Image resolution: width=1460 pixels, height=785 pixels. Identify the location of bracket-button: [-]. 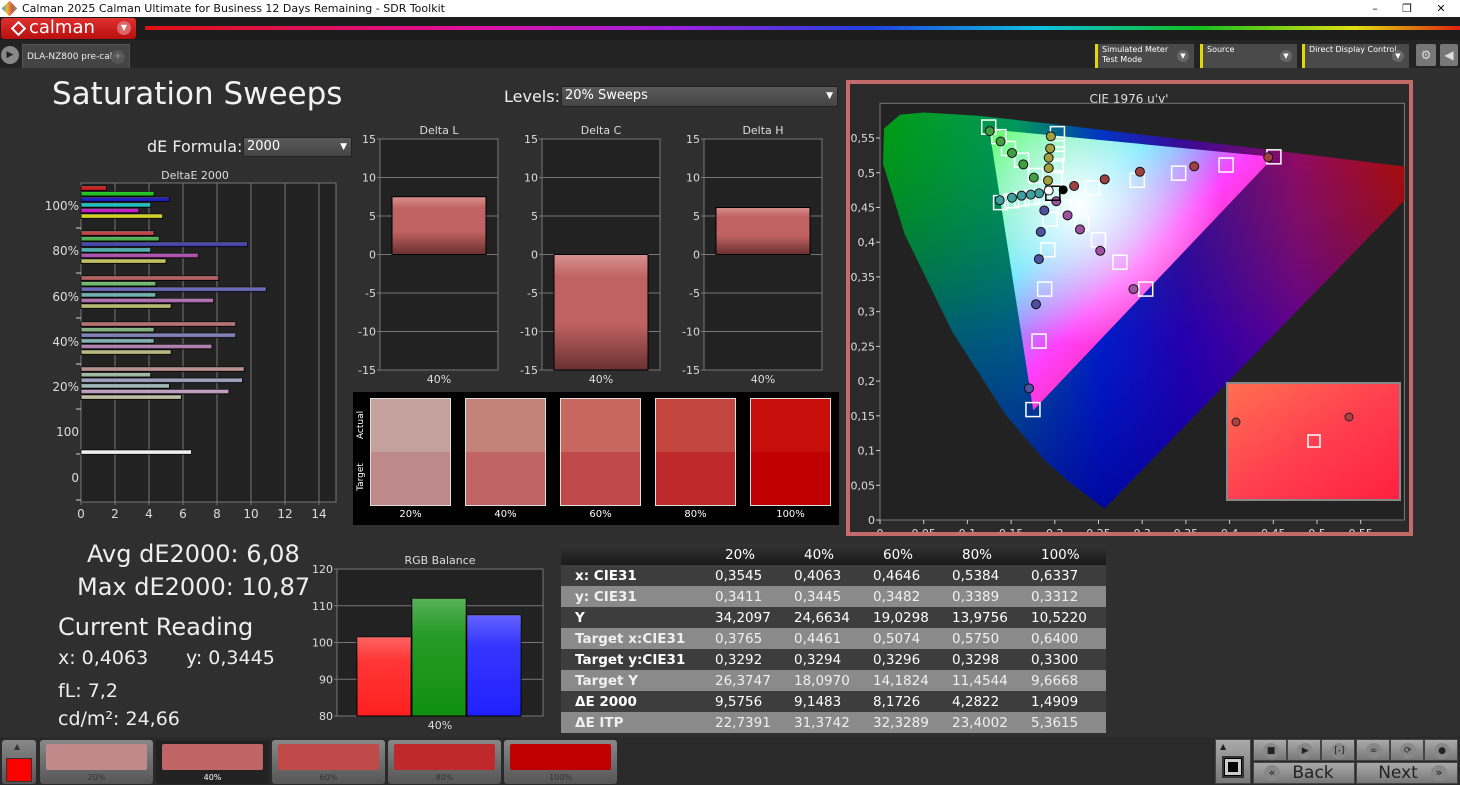
(1338, 750).